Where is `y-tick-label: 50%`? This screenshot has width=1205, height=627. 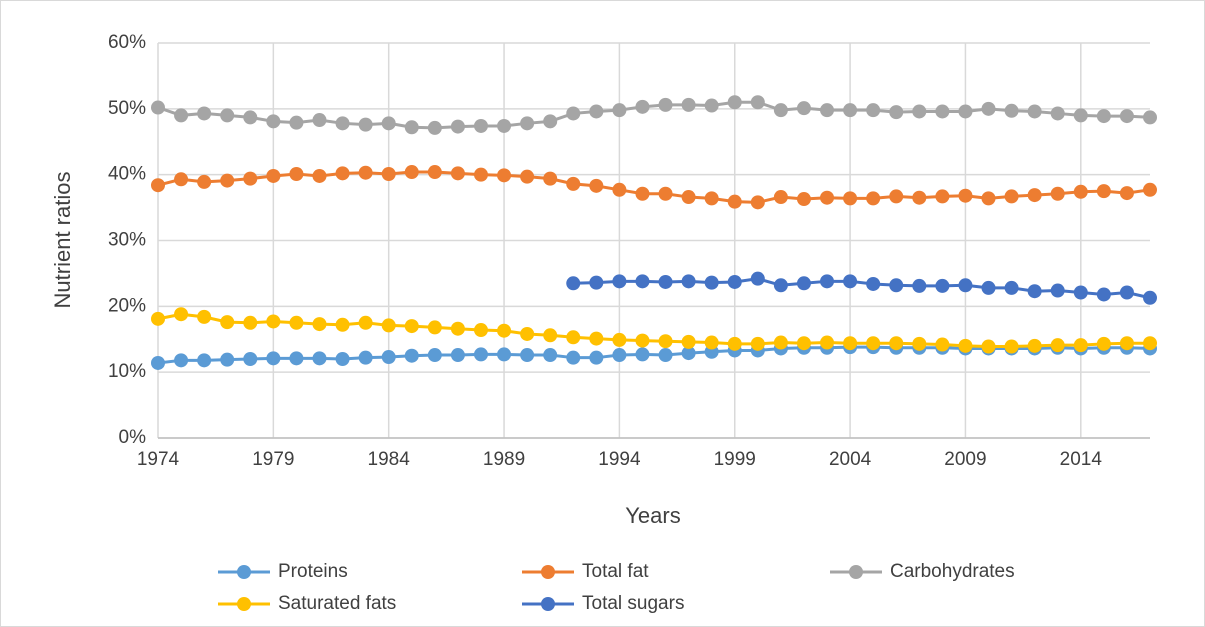
y-tick-label: 50% is located at coordinates (127, 108).